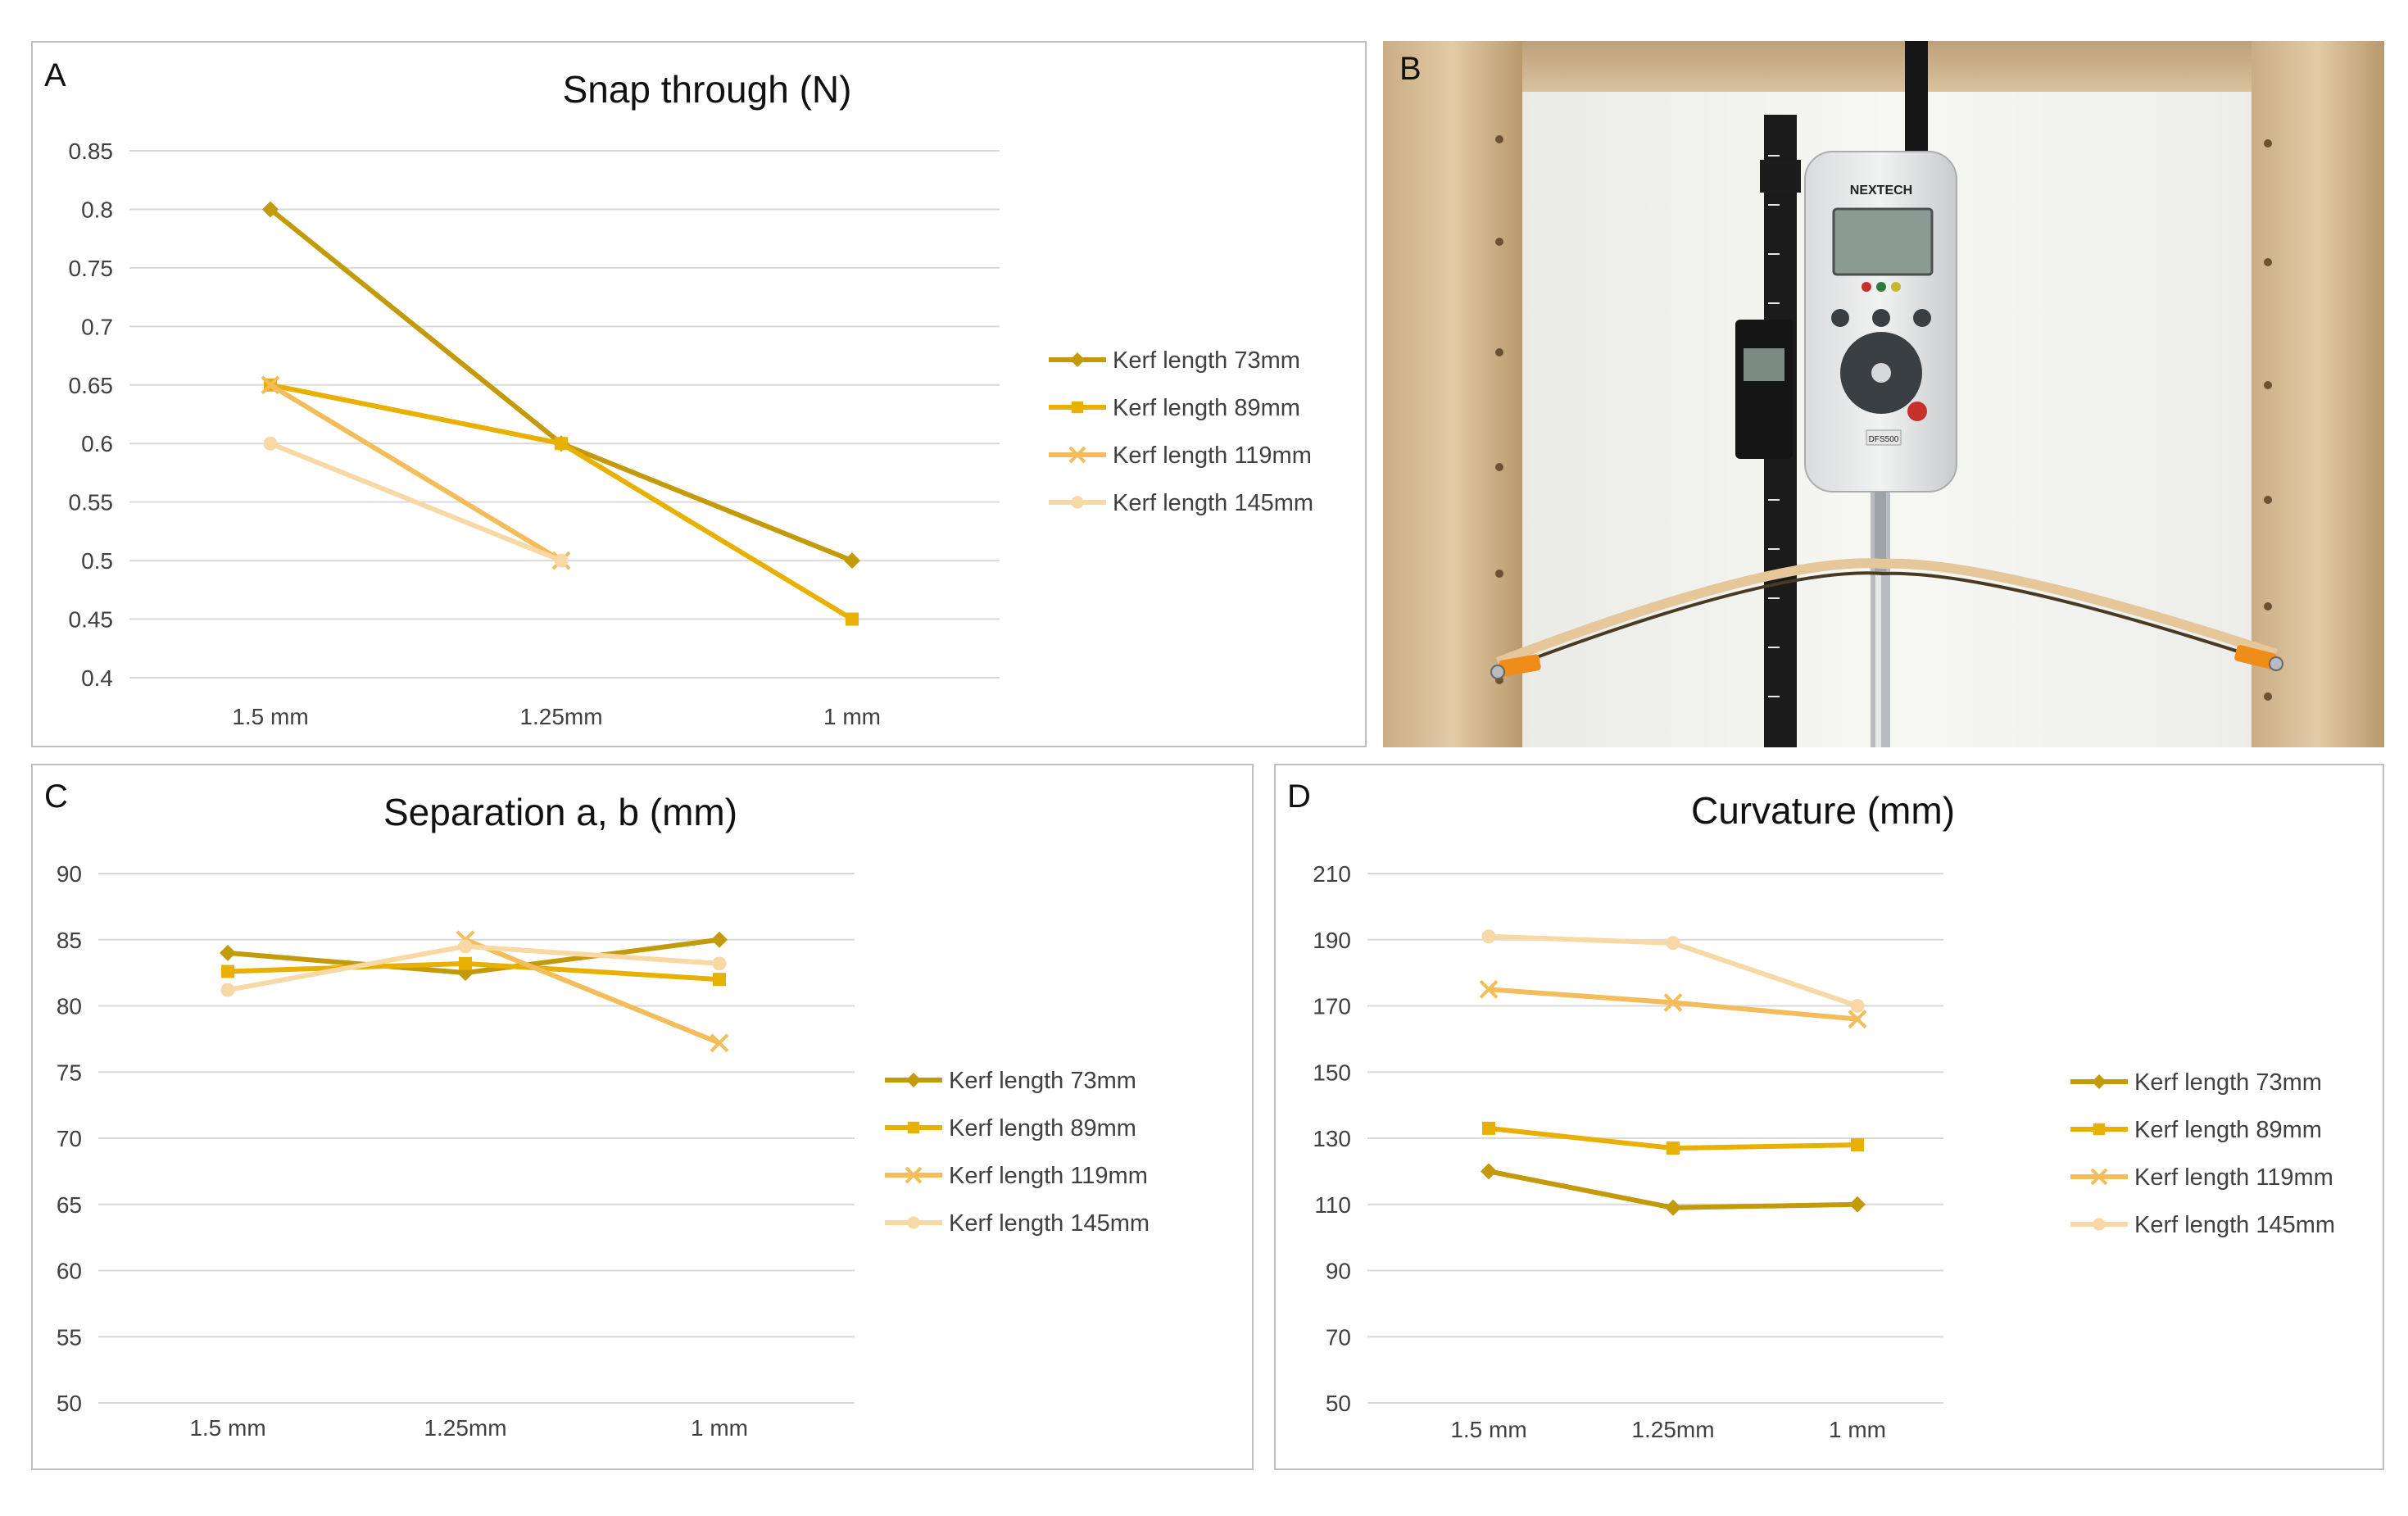  What do you see at coordinates (69, 874) in the screenshot?
I see `y-tick-label: 90` at bounding box center [69, 874].